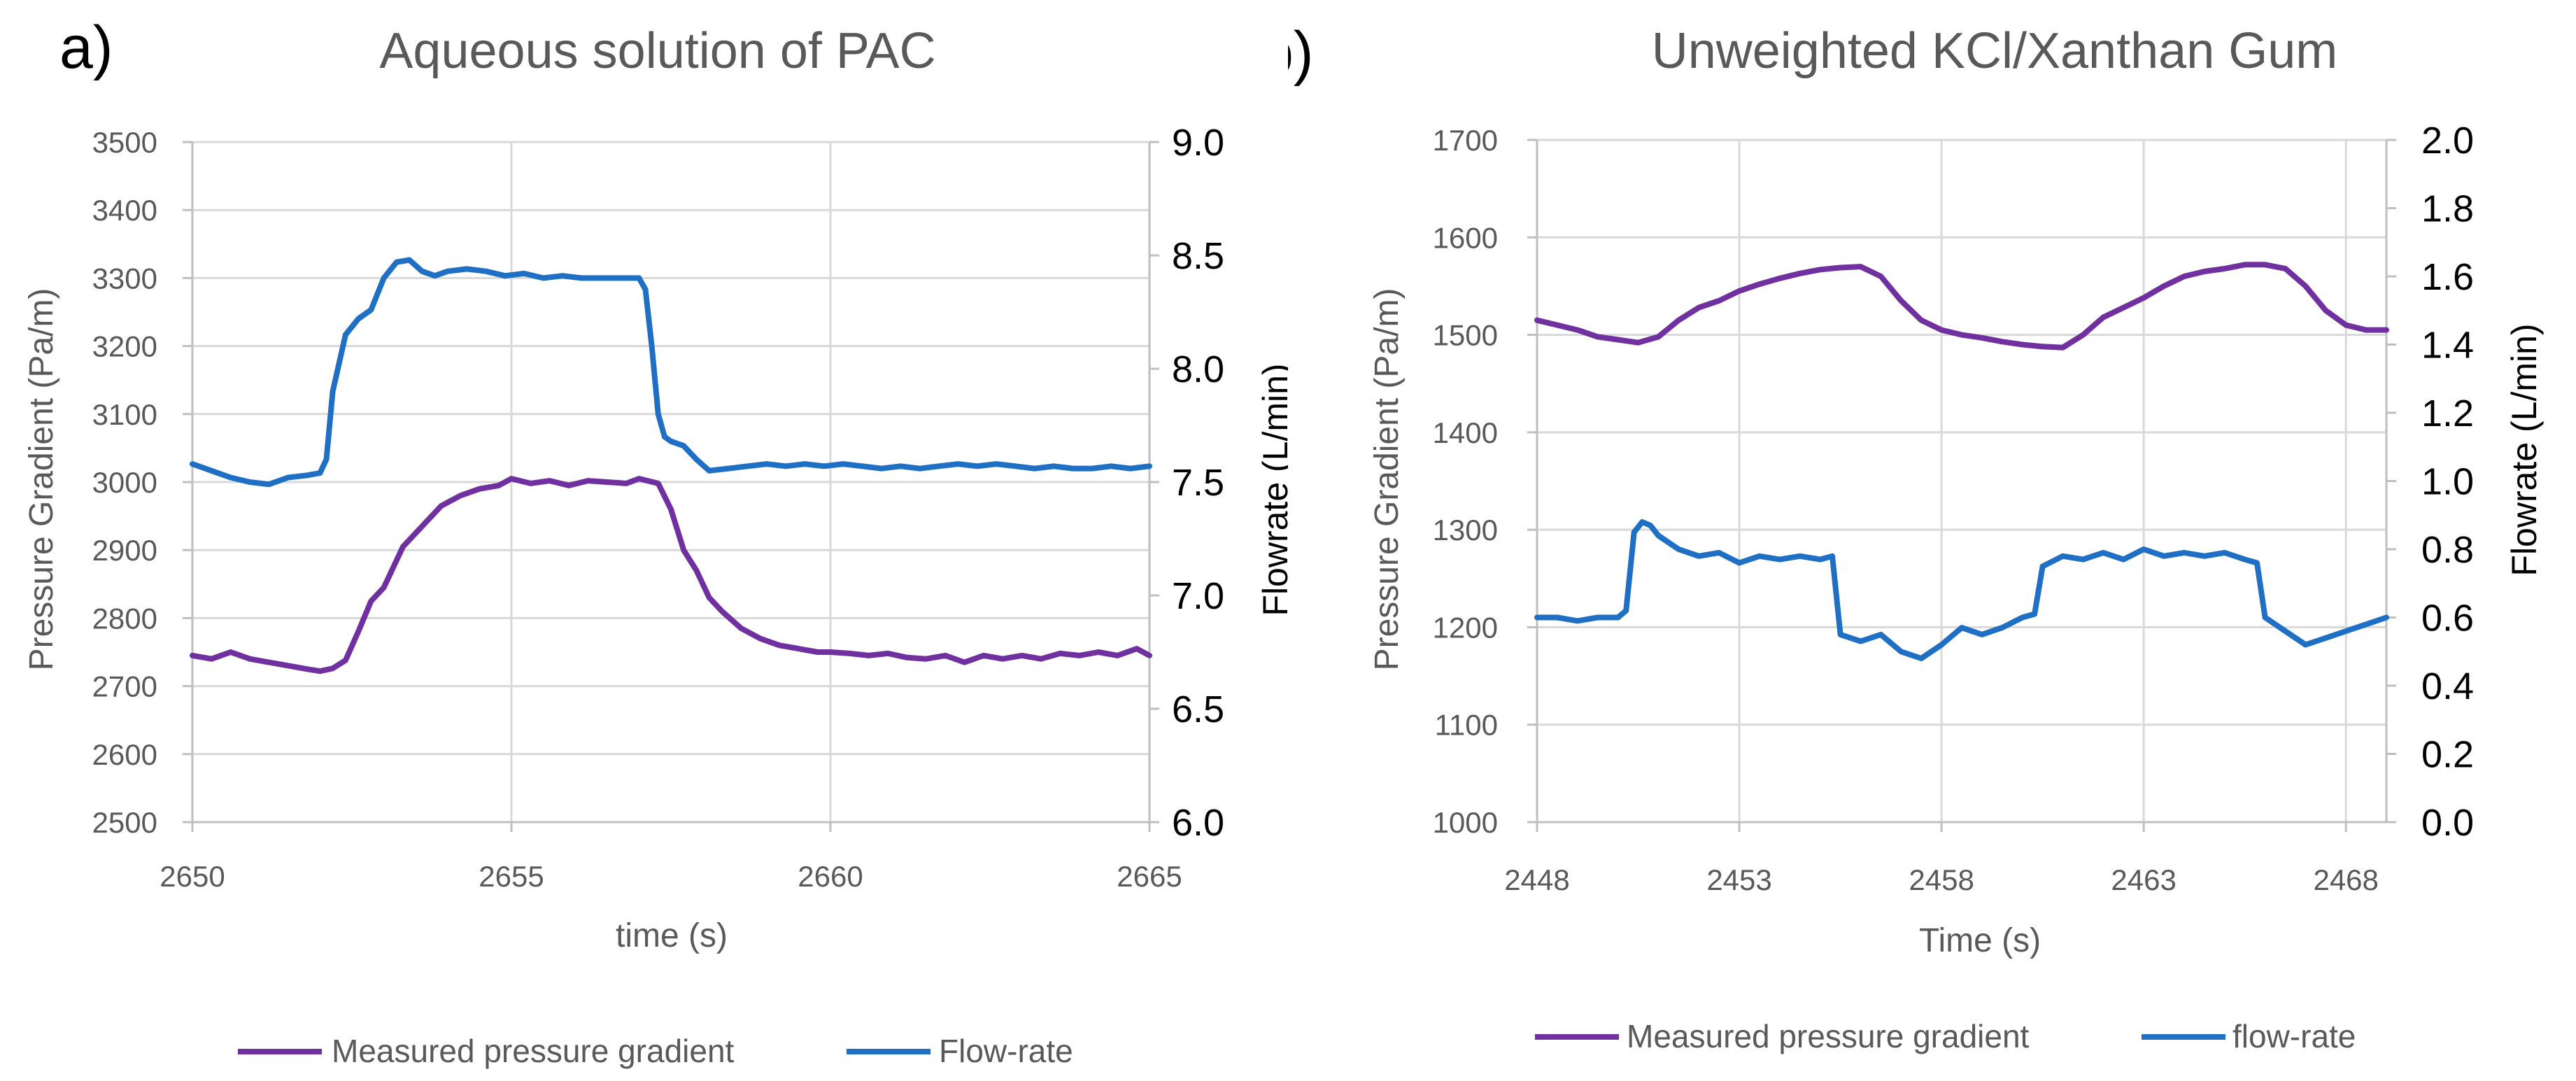 This screenshot has width=2576, height=1081. I want to click on y-tick-label: 1500, so click(1465, 335).